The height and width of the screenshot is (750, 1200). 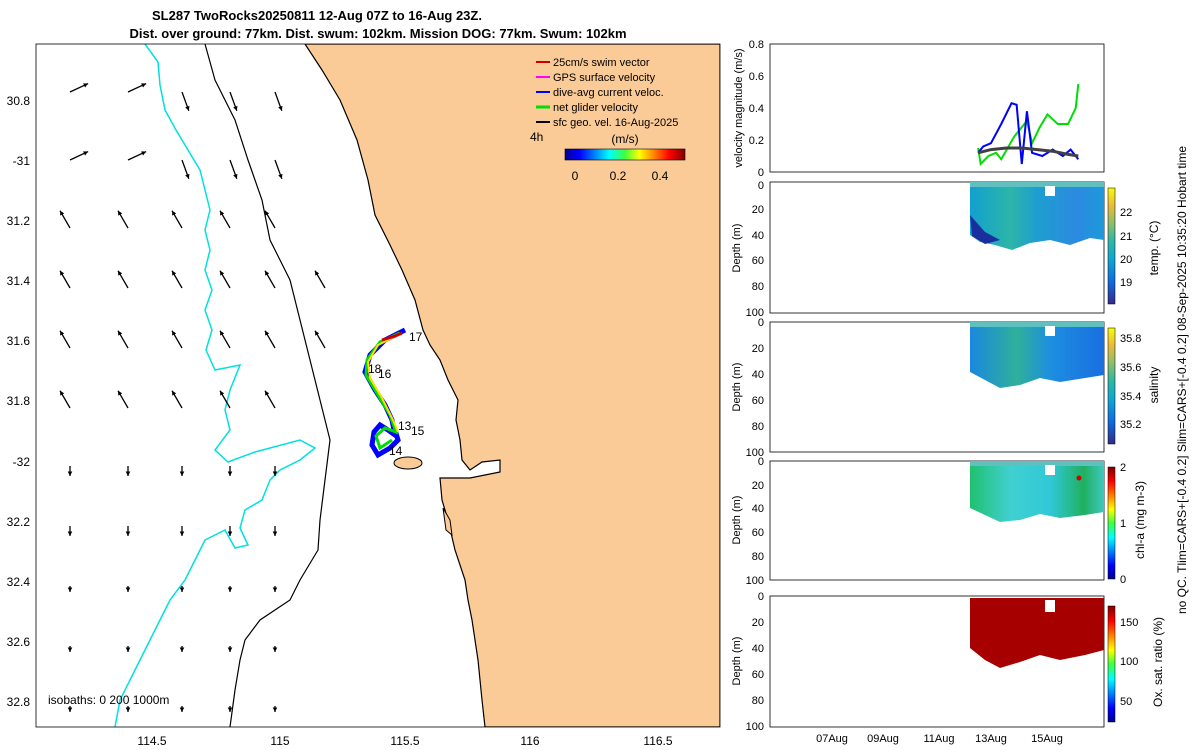 I want to click on sal-cb-label: salinity, so click(x=1154, y=385).